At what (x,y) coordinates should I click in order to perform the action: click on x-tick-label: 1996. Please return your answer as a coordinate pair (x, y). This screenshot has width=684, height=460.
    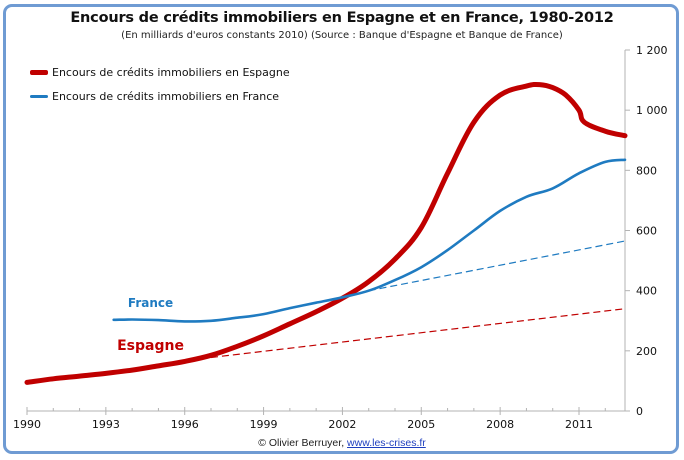
    Looking at the image, I should click on (185, 424).